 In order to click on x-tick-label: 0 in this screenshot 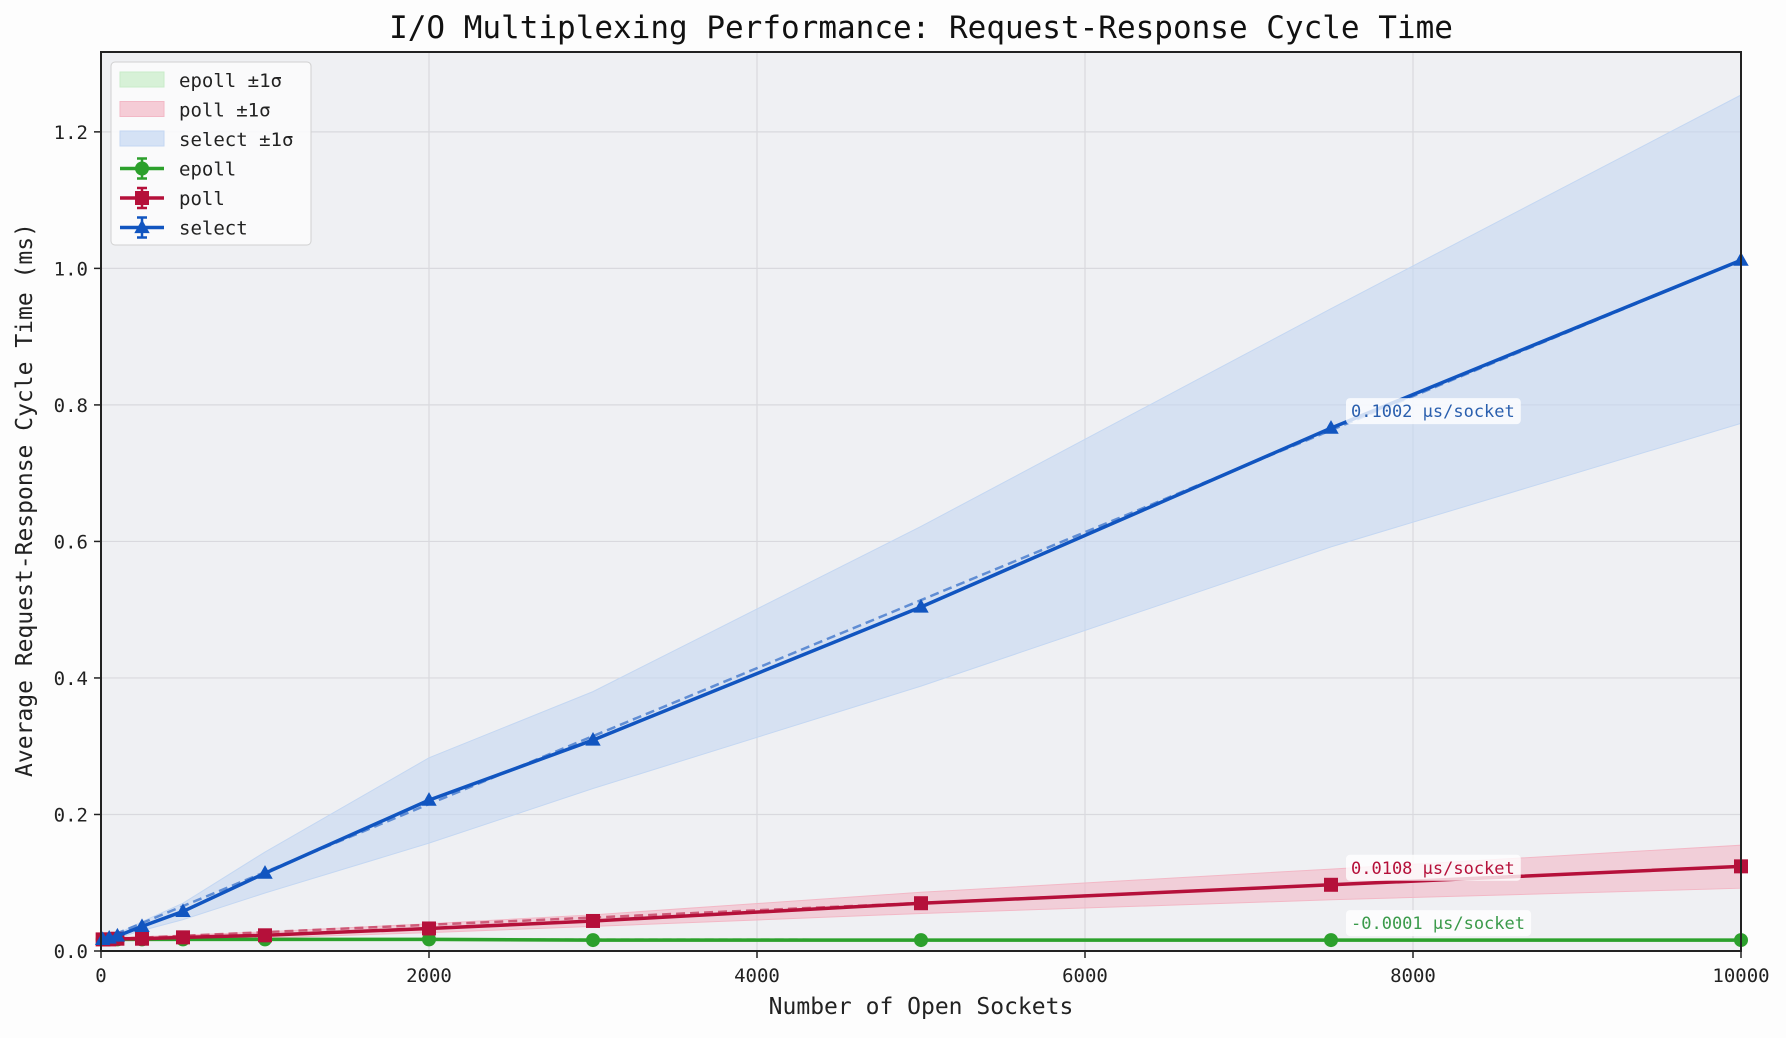, I will do `click(100, 976)`.